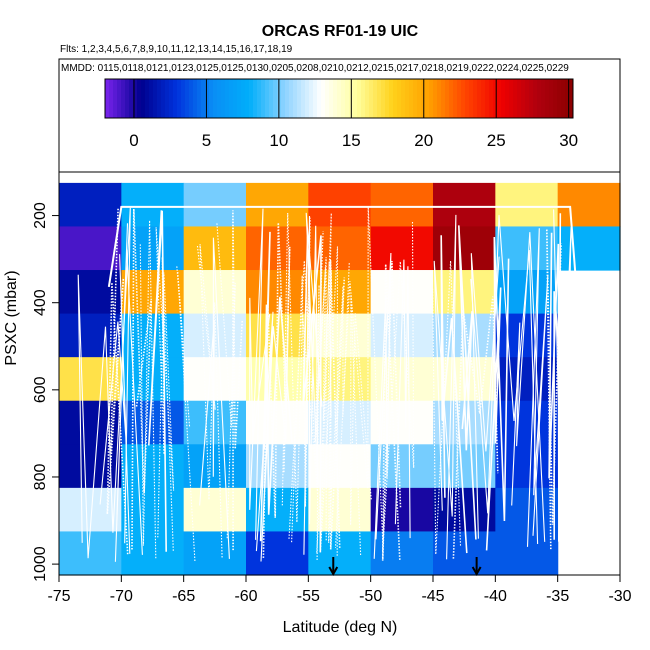  I want to click on x-tick-label: -30, so click(619, 596).